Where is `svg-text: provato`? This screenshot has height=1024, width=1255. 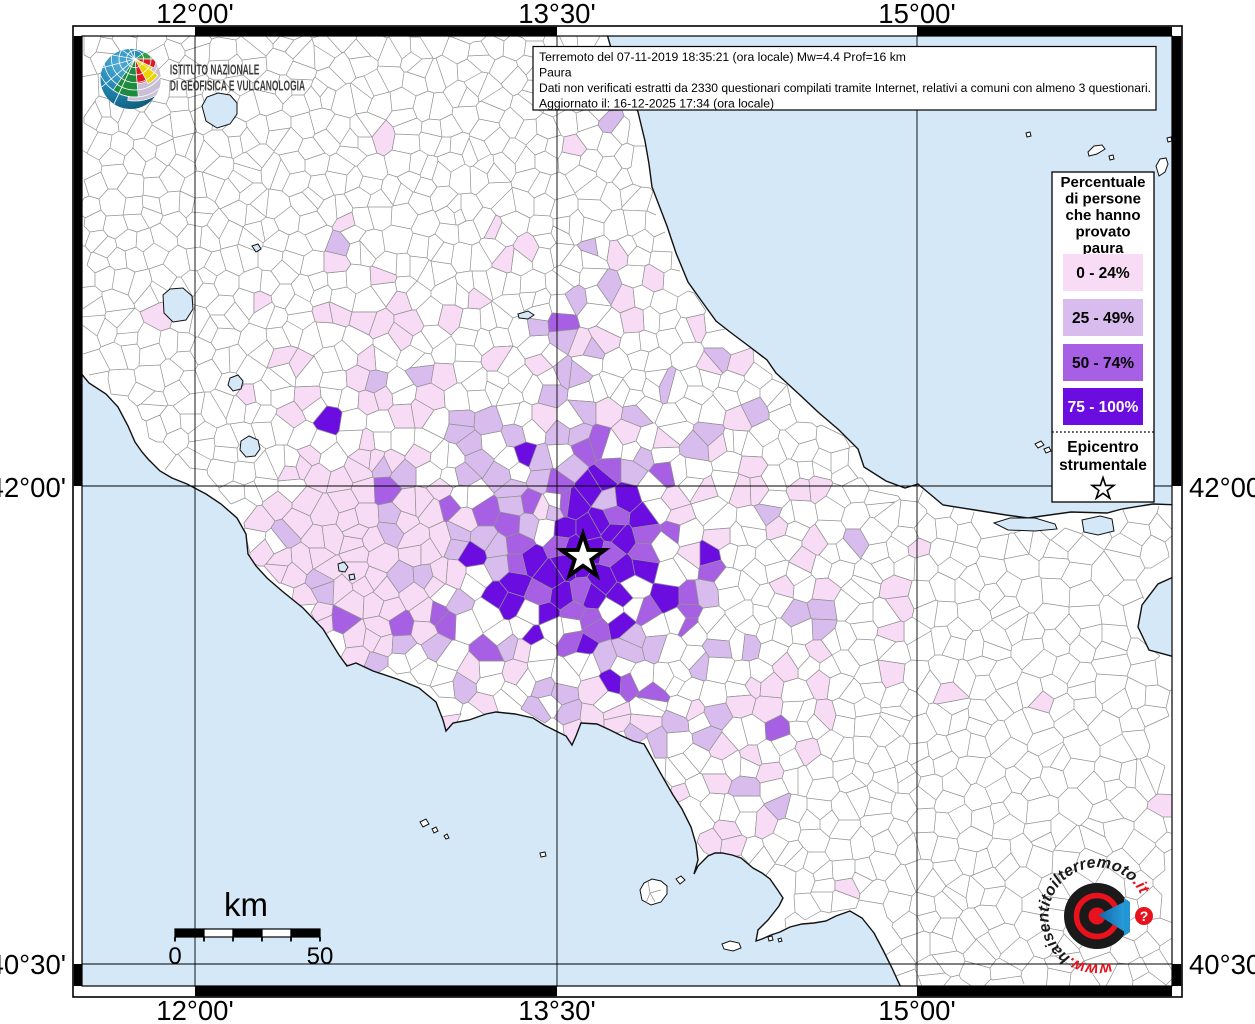 svg-text: provato is located at coordinates (1102, 232).